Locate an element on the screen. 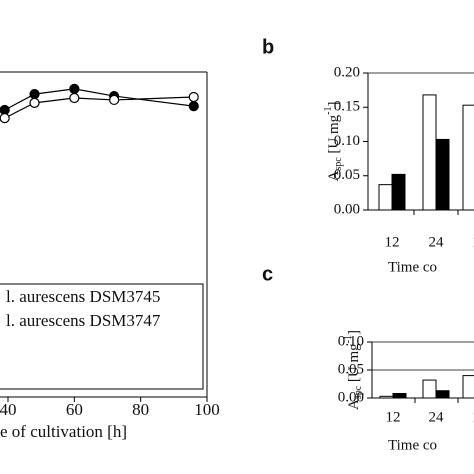 The image size is (474, 474). x-tick-label: 80 is located at coordinates (140, 409).